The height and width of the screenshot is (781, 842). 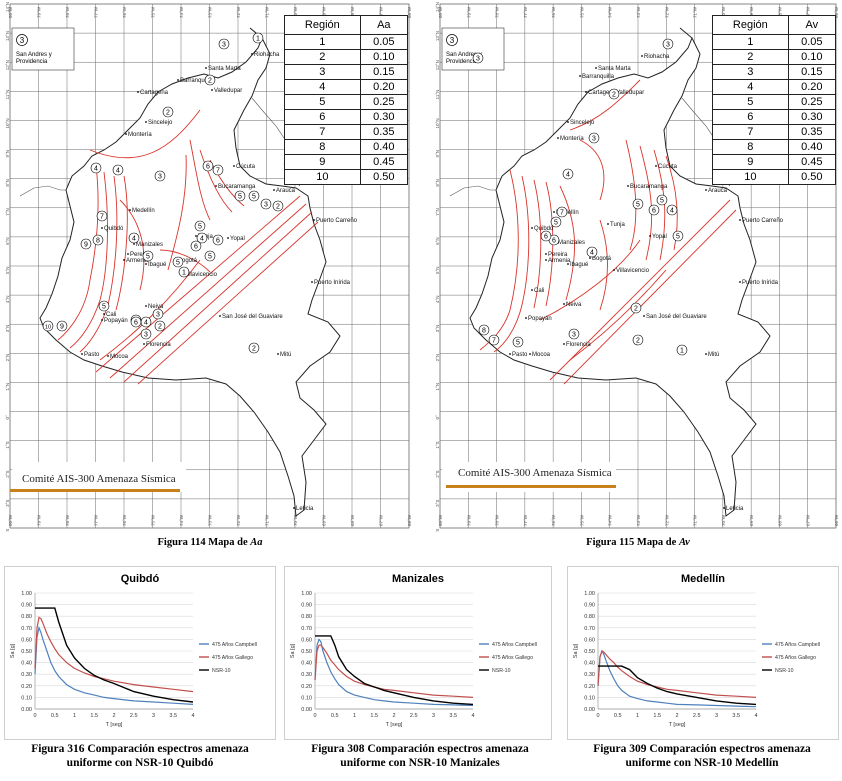 What do you see at coordinates (568, 175) in the screenshot?
I see `region-number-label: 4` at bounding box center [568, 175].